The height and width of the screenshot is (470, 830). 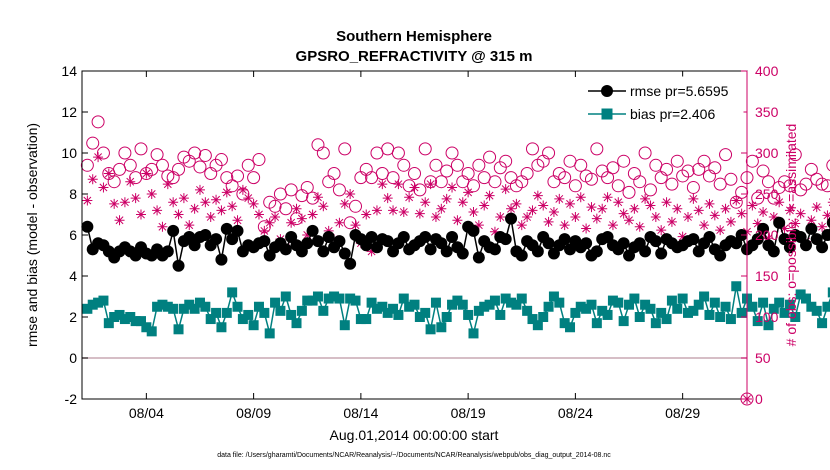 What do you see at coordinates (71, 399) in the screenshot?
I see `y-left-tick-label: -2` at bounding box center [71, 399].